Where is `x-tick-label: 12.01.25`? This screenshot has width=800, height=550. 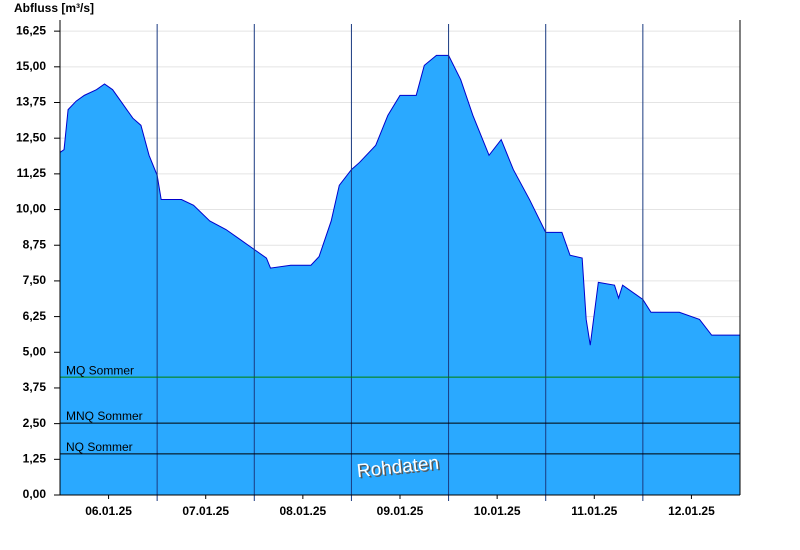 x-tick-label: 12.01.25 is located at coordinates (691, 511).